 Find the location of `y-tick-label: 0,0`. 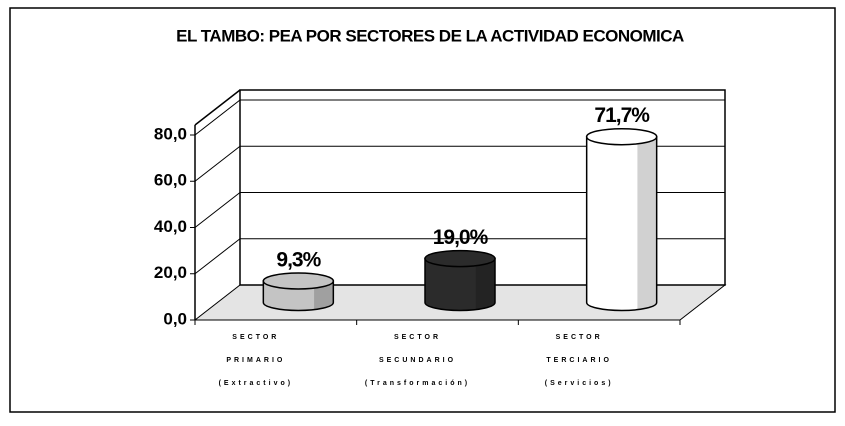

y-tick-label: 0,0 is located at coordinates (175, 318).